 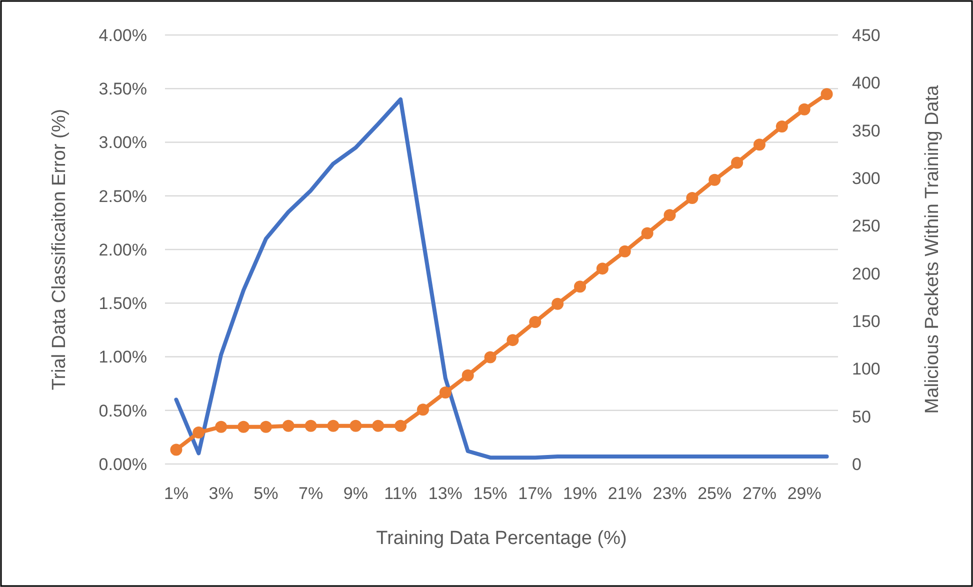 I want to click on y2-axis-title: Malicious Packets Within Training Data, so click(x=932, y=249).